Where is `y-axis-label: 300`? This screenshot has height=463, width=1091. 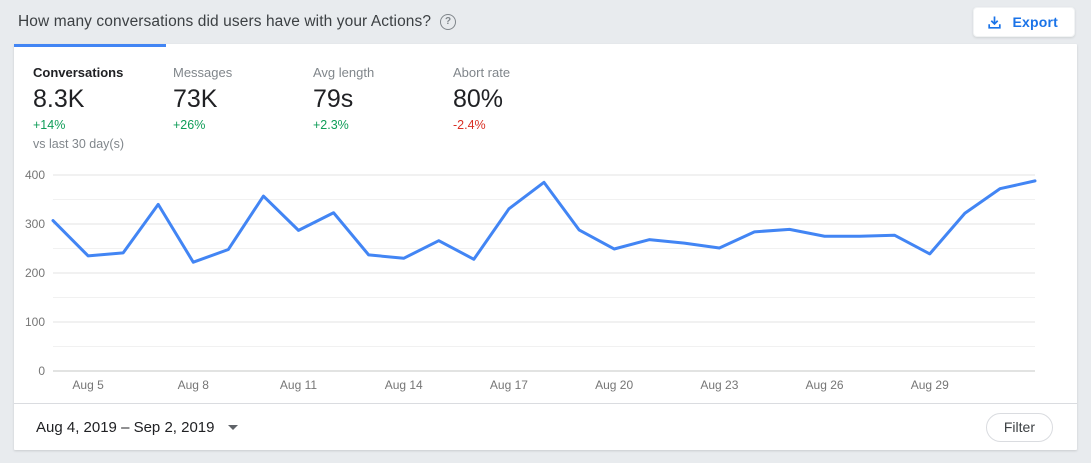 y-axis-label: 300 is located at coordinates (35, 224).